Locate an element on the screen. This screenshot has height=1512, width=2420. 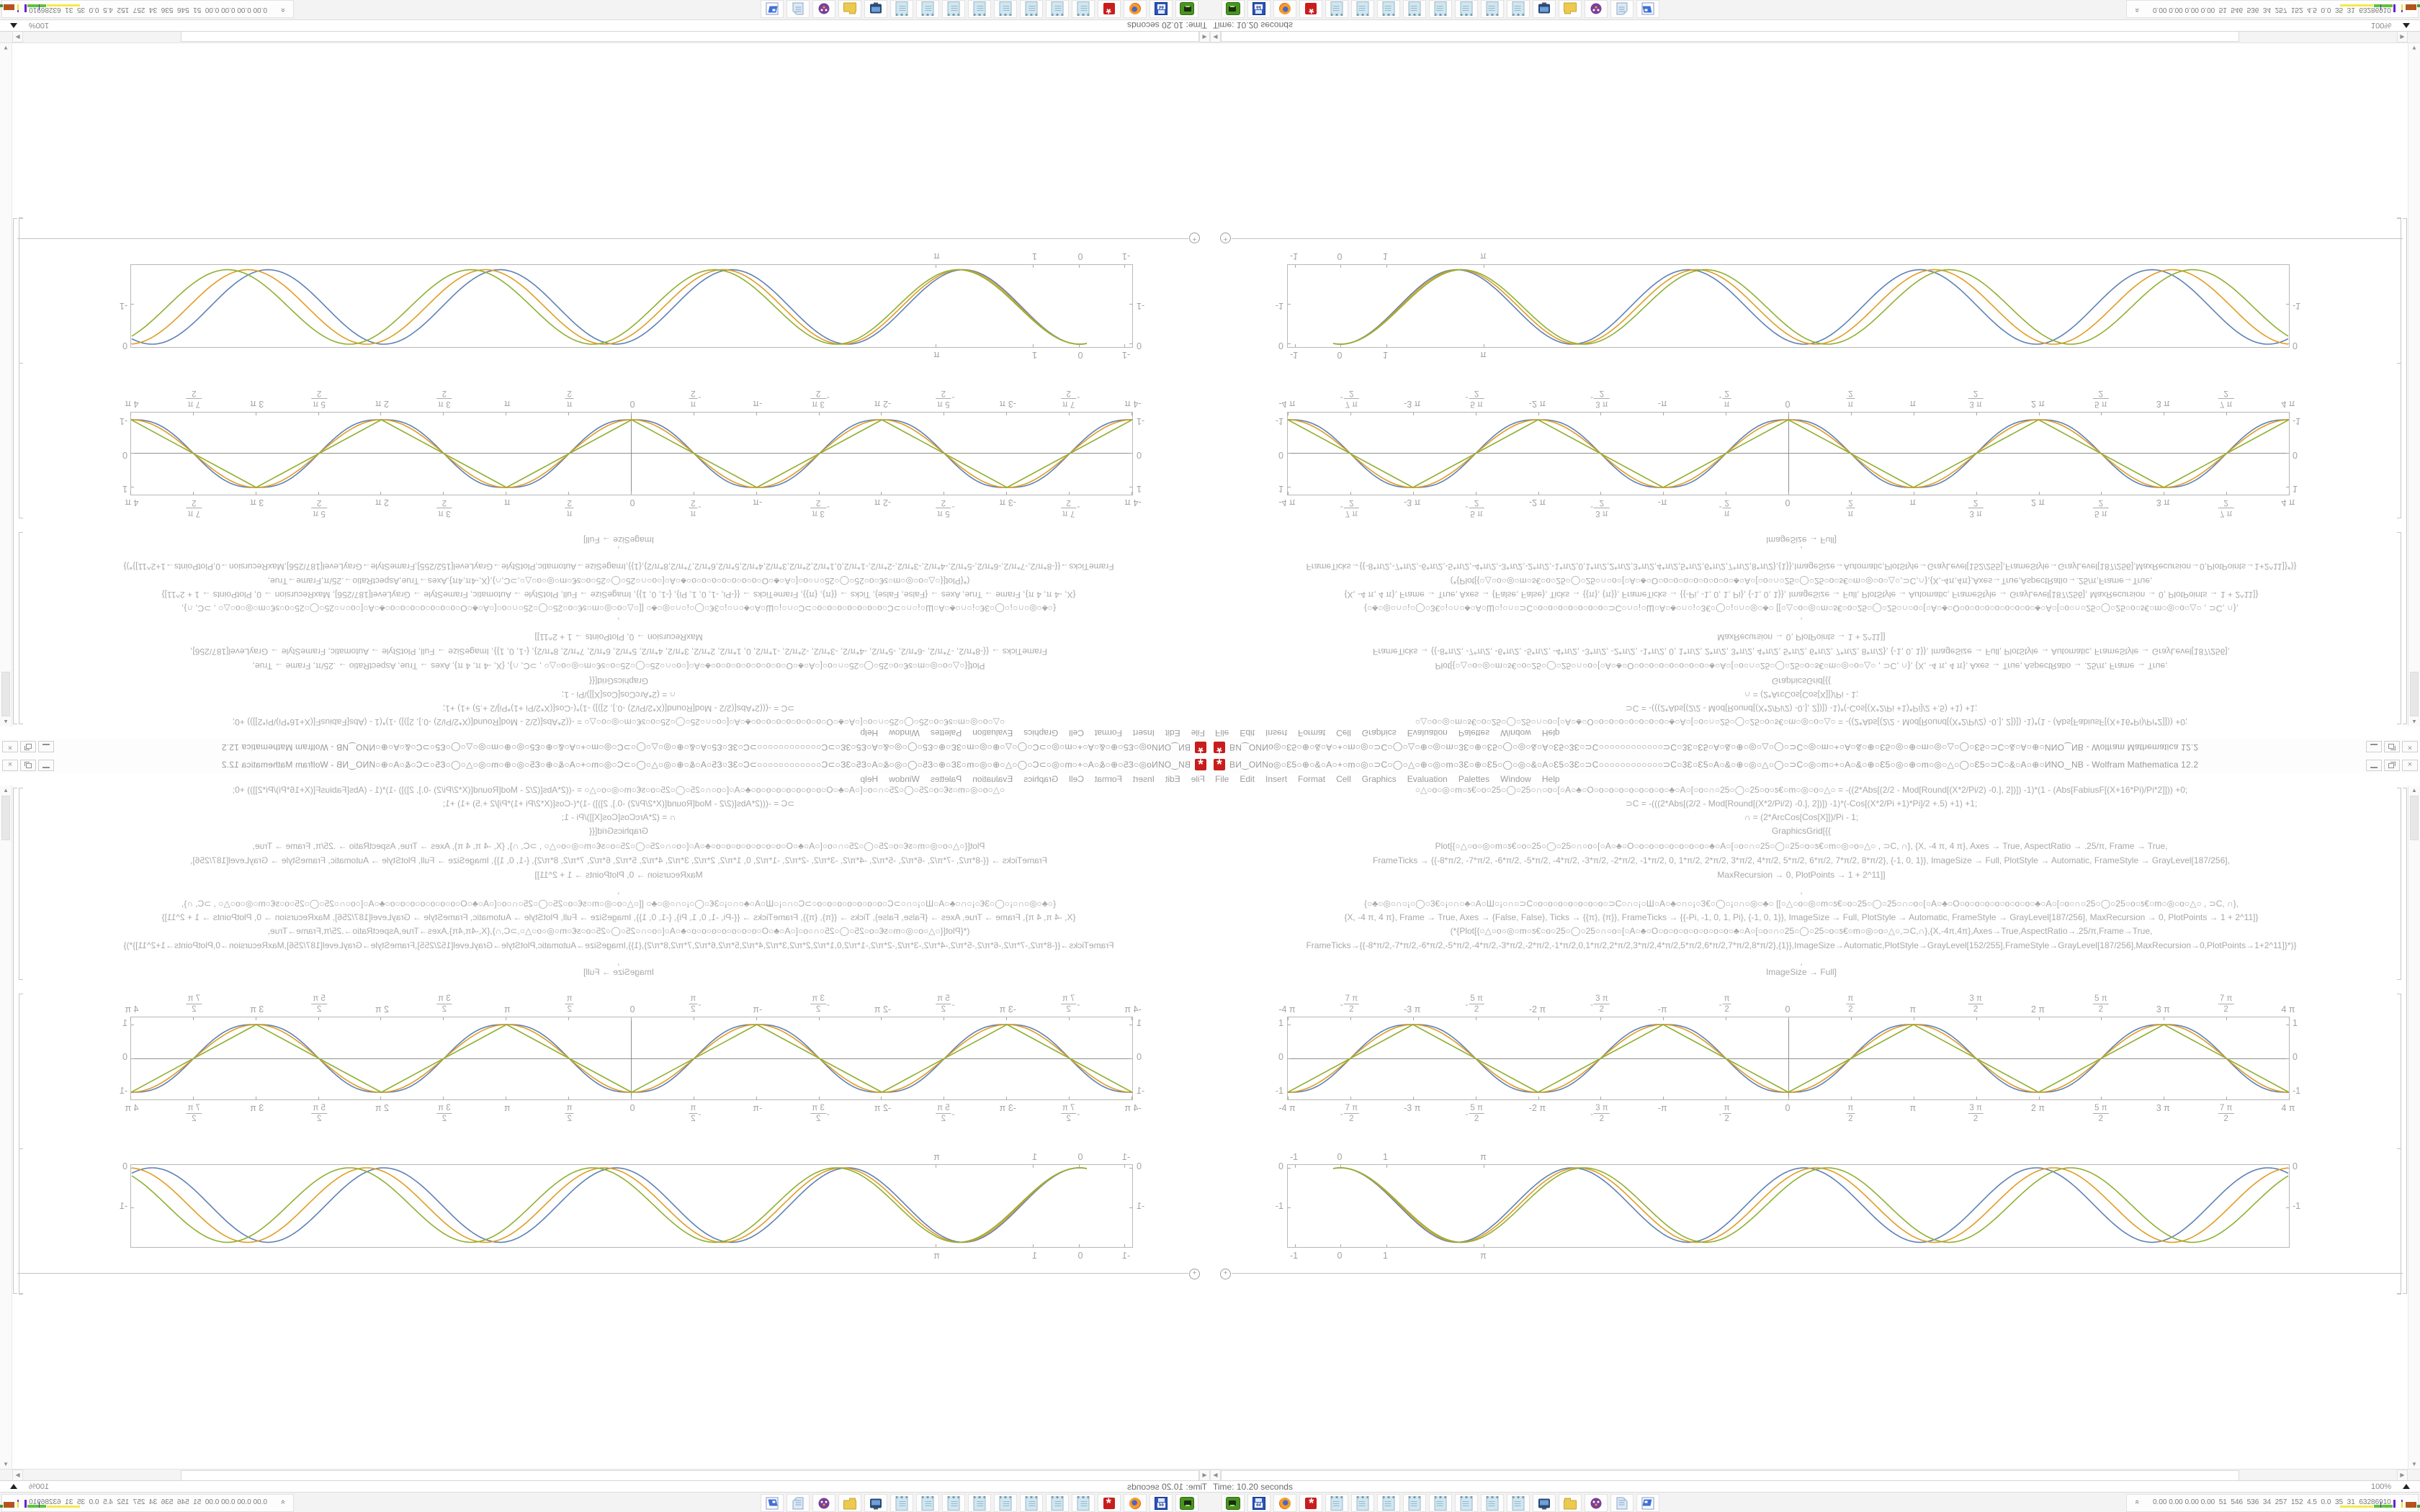
menu-edit: Edit is located at coordinates (1172, 779).